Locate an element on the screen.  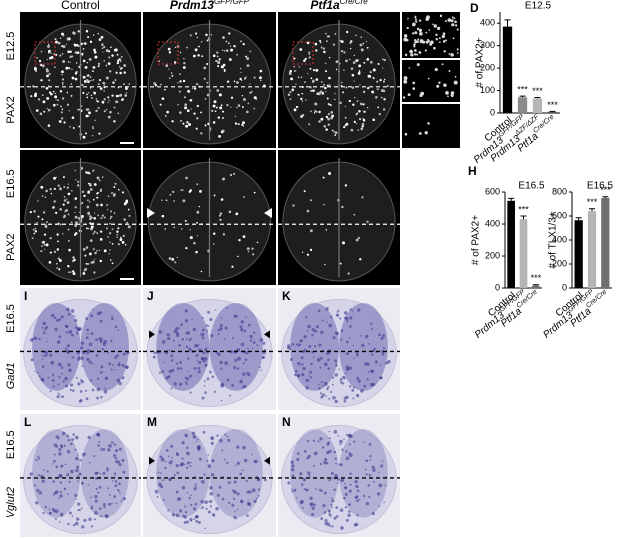
y-tick-label: 0 is located at coordinates (497, 287).